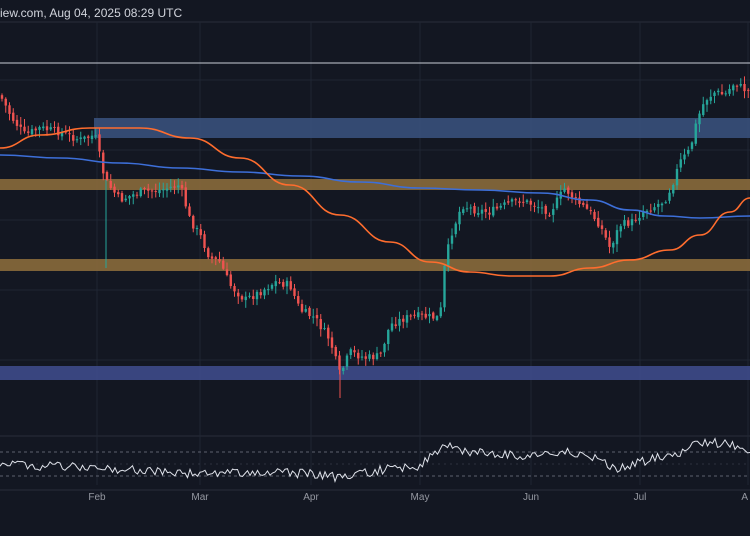 The width and height of the screenshot is (750, 536). What do you see at coordinates (531, 497) in the screenshot?
I see `x-tick-label: Jun` at bounding box center [531, 497].